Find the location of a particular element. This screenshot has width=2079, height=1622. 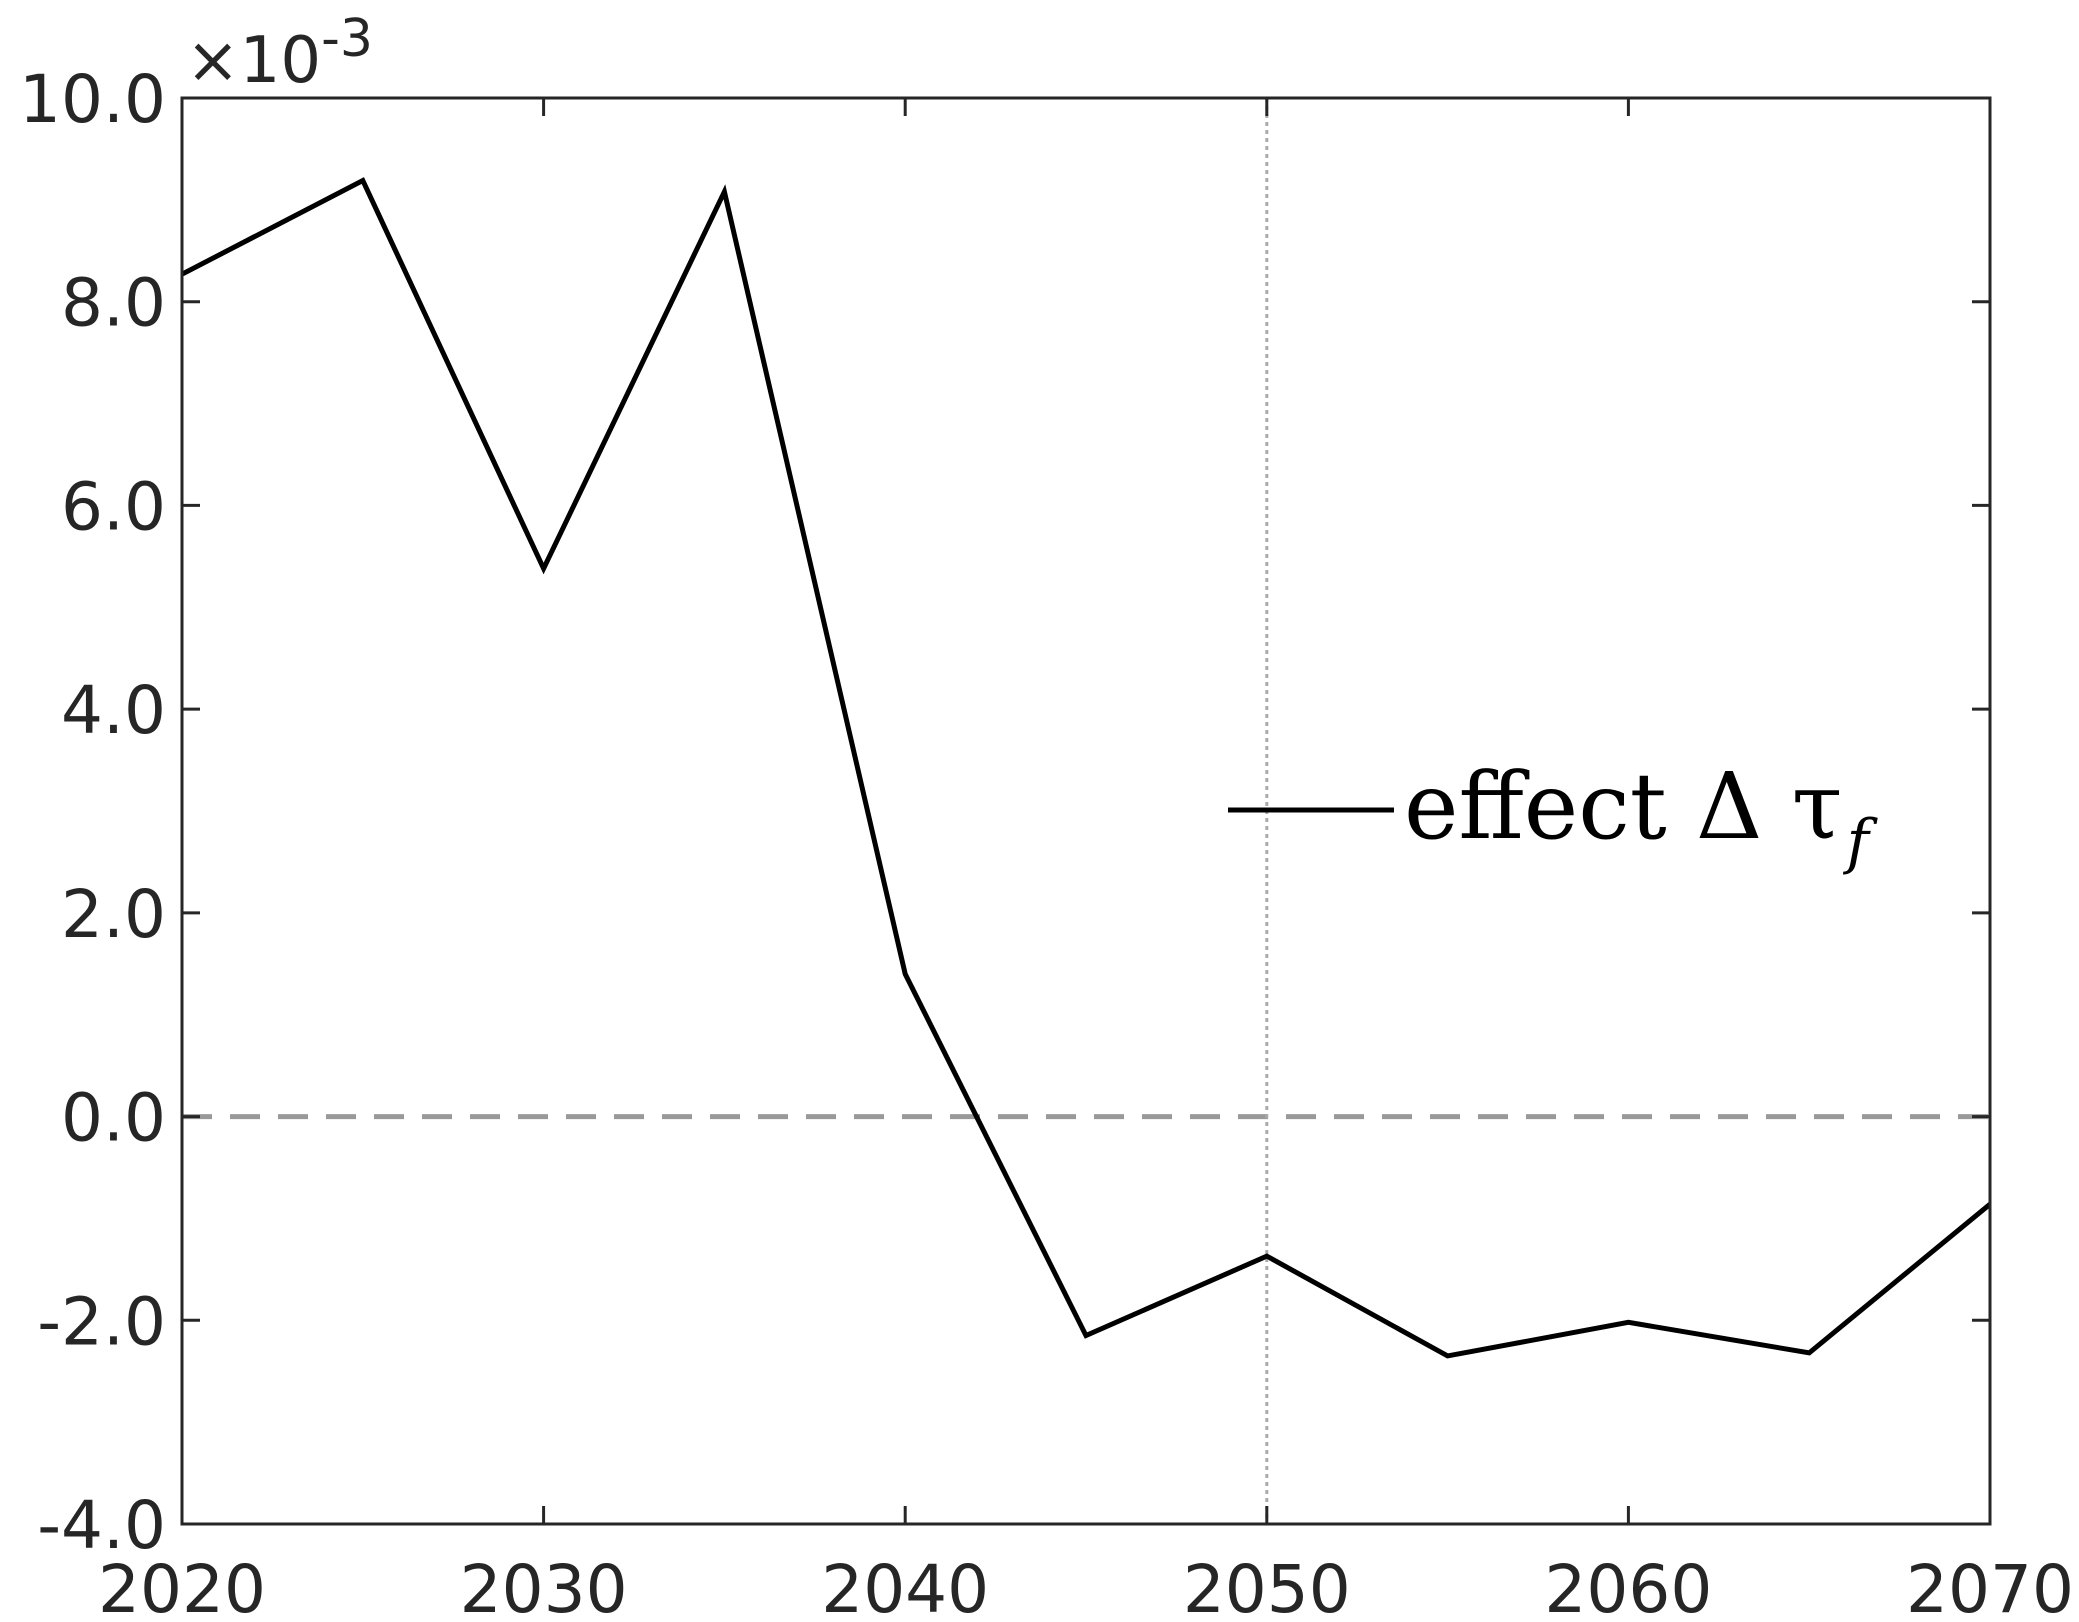

y-tick-label: 2.0 is located at coordinates (113, 914).